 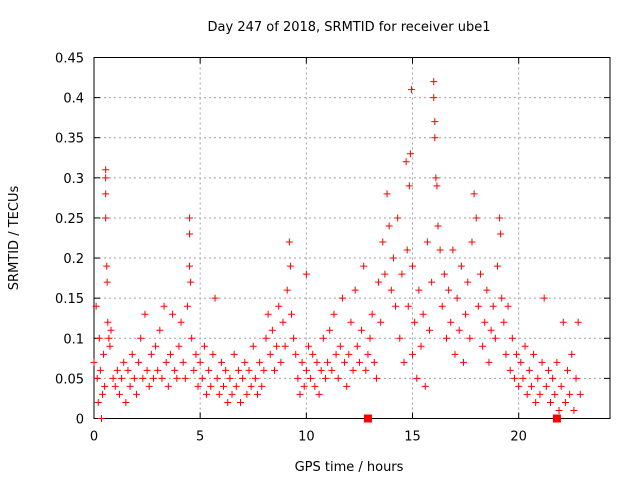 I want to click on gap-marker, so click(x=367, y=418).